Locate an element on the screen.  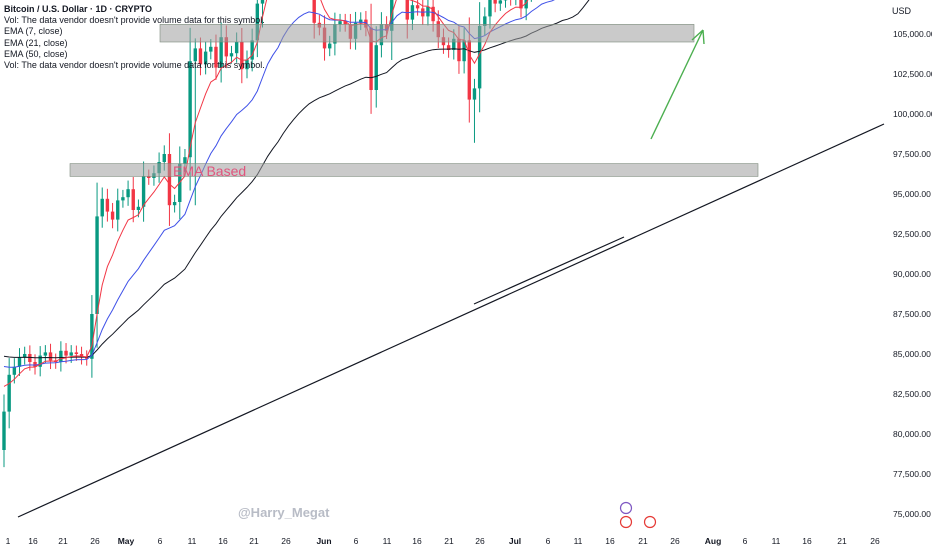
y-tick-label: 92,500.00 is located at coordinates (912, 234).